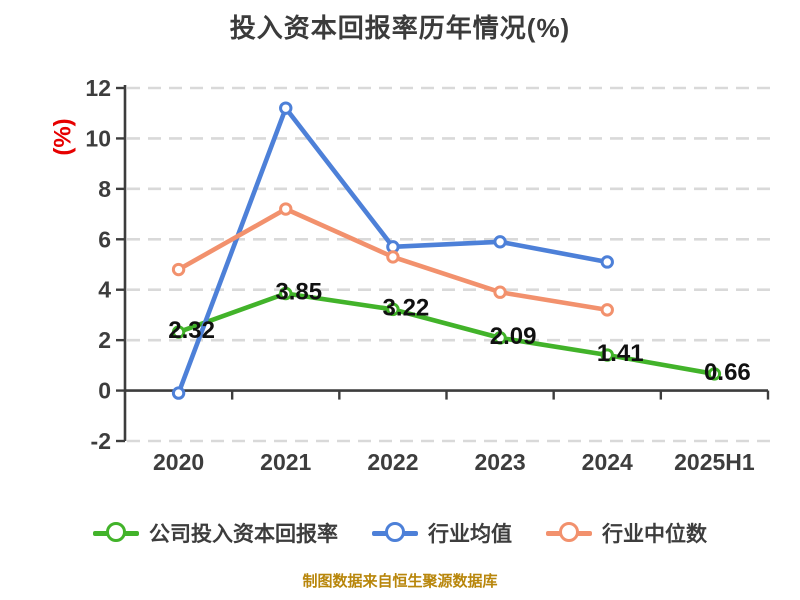 This screenshot has height=600, width=800. What do you see at coordinates (400, 581) in the screenshot?
I see `data-source-caption: 制图数据来自恒生聚源数据库` at bounding box center [400, 581].